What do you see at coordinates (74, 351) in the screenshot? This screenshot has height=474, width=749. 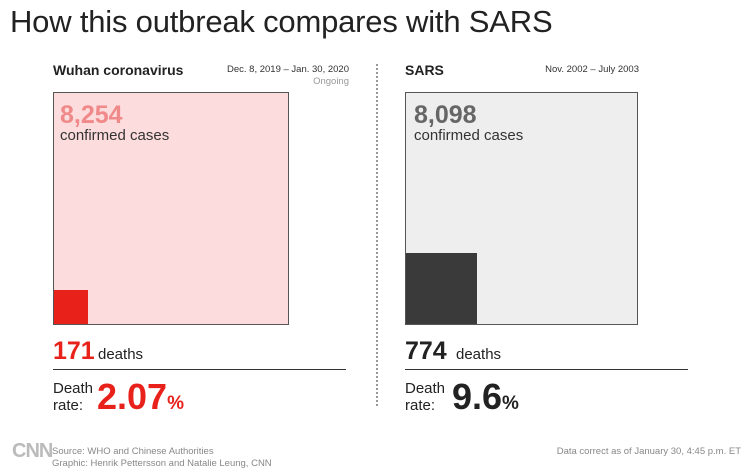 I see `wuhan-deaths-value: 171` at bounding box center [74, 351].